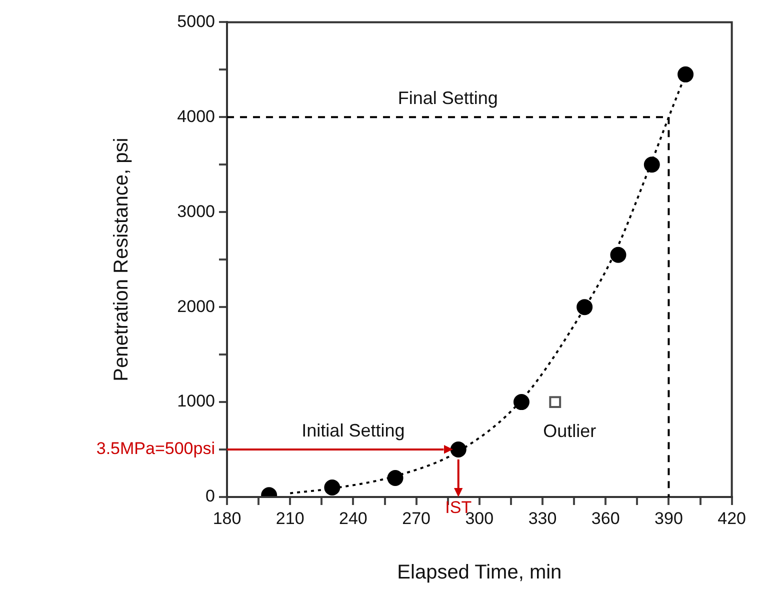 This screenshot has width=758, height=597. I want to click on y-tick-label: 2000, so click(196, 306).